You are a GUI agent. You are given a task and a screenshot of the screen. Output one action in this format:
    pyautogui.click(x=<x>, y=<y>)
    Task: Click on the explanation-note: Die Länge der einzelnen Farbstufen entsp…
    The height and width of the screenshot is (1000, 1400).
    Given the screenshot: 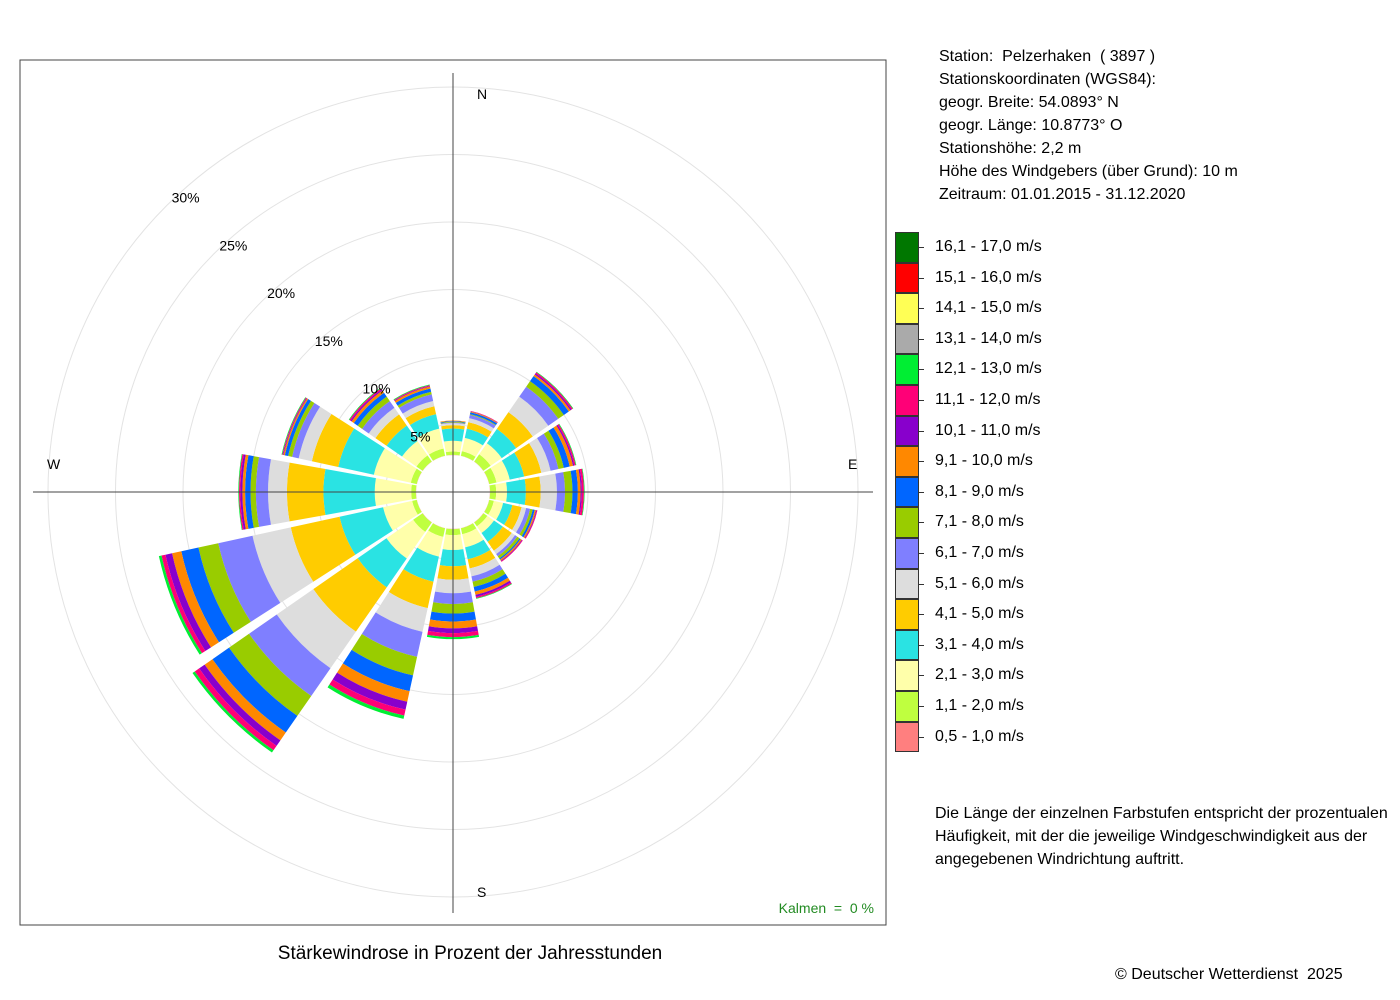 What is the action you would take?
    pyautogui.click(x=1161, y=836)
    